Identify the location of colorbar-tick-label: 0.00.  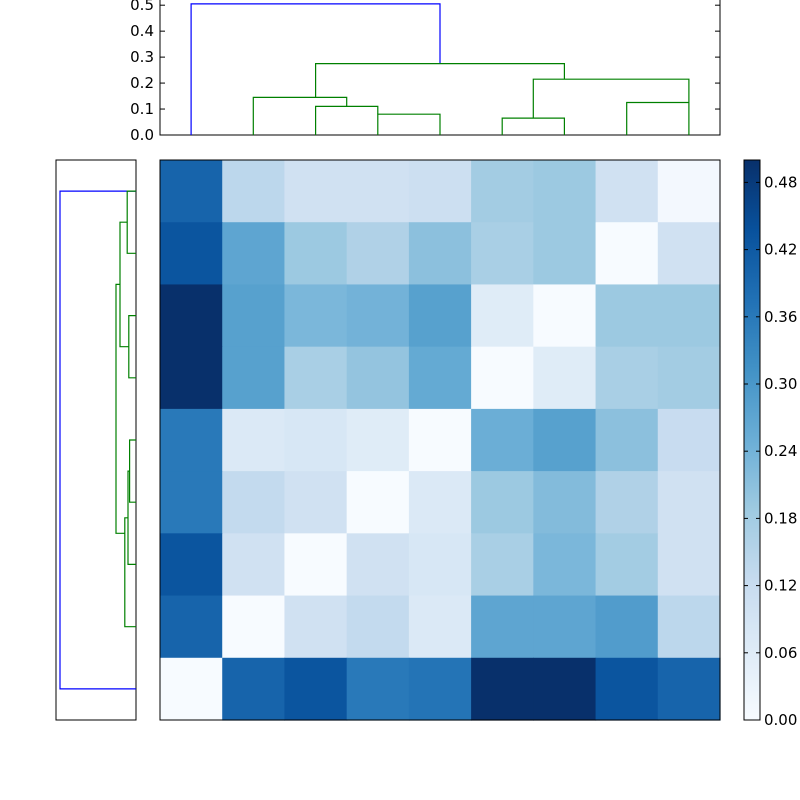
(780, 720).